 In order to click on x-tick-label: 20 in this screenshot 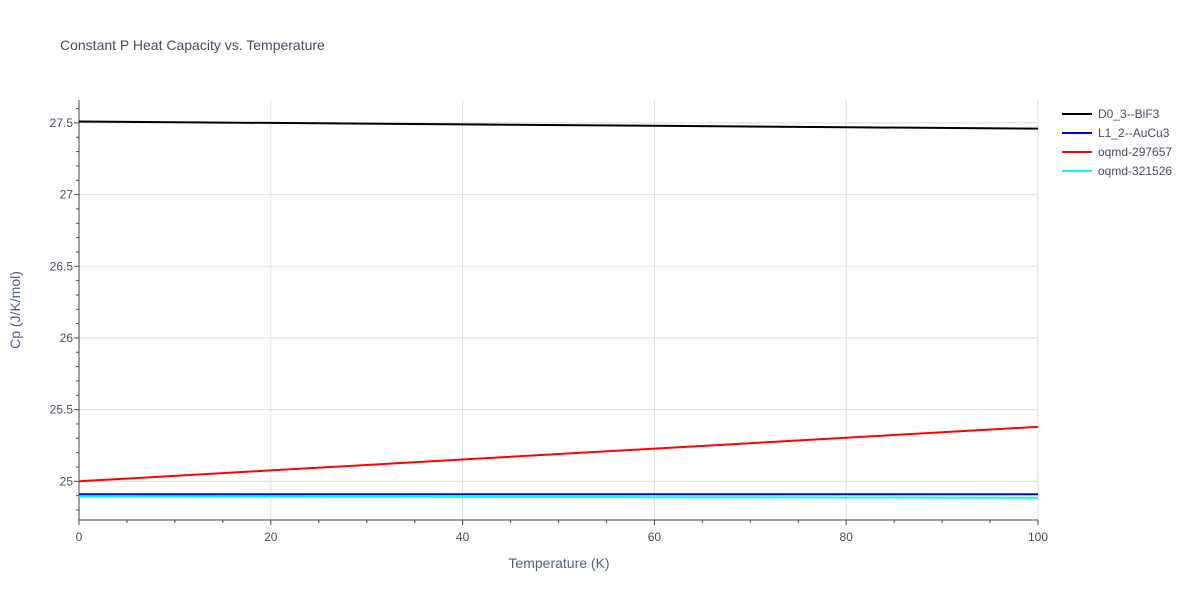, I will do `click(271, 537)`.